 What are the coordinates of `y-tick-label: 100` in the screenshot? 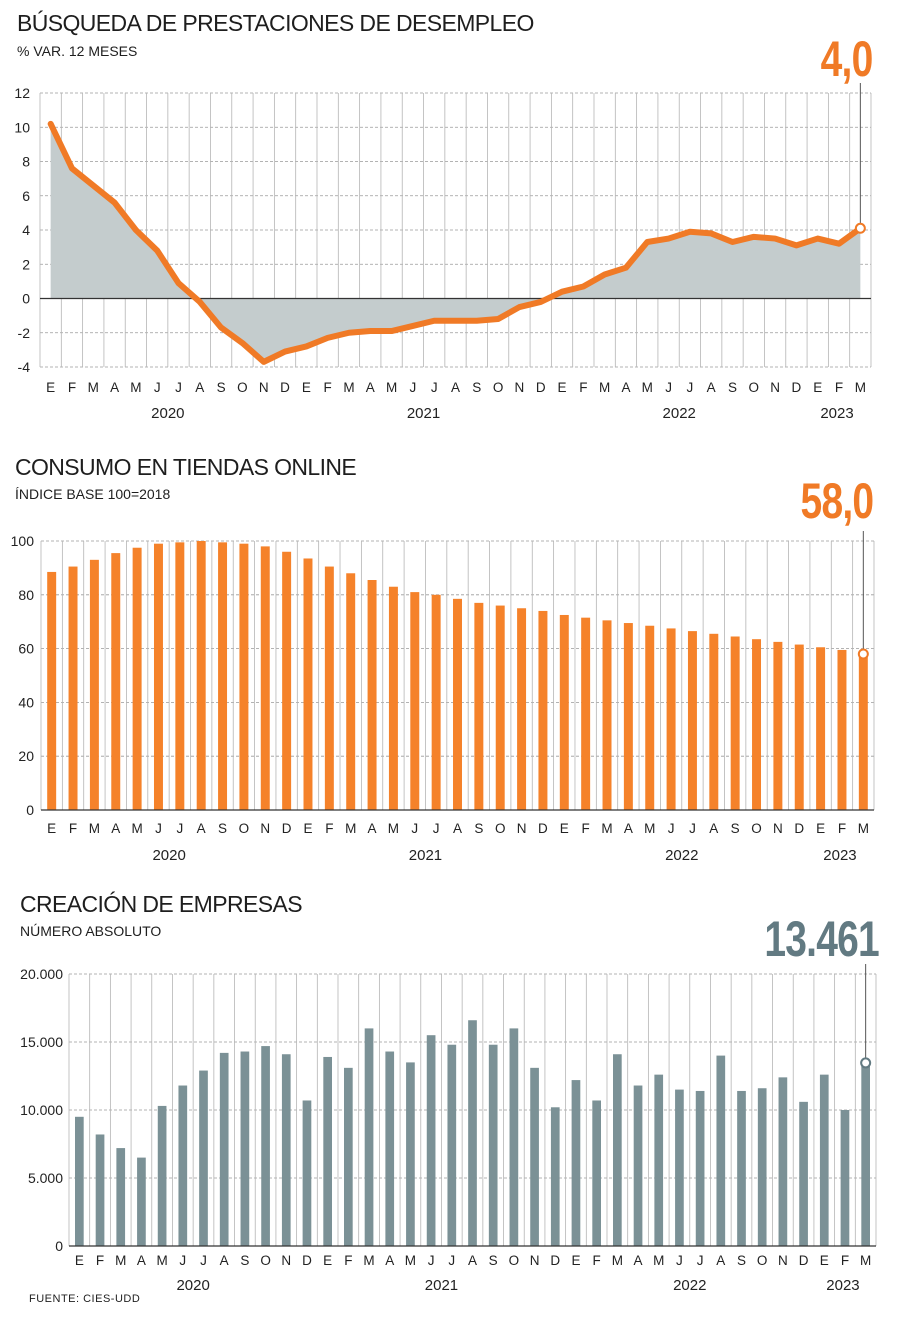 It's located at (23, 541).